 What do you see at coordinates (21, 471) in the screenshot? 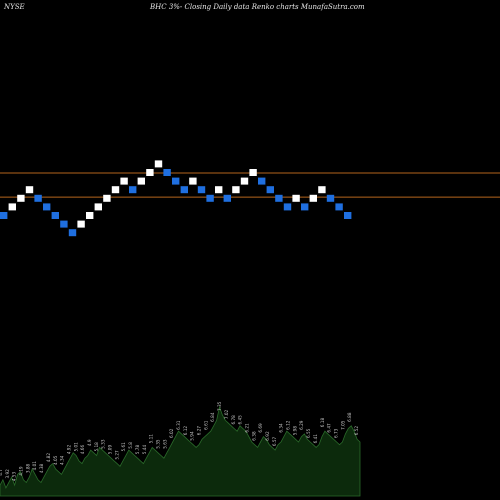
I see `volume-label: 4.19` at bounding box center [21, 471].